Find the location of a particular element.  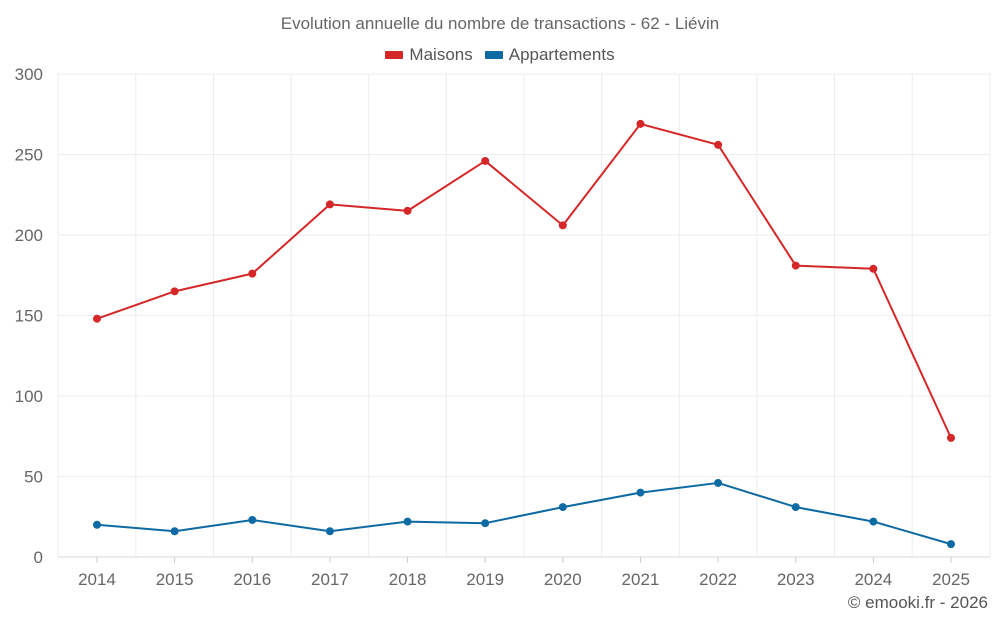

data-point-appartements-2015 is located at coordinates (174, 531).